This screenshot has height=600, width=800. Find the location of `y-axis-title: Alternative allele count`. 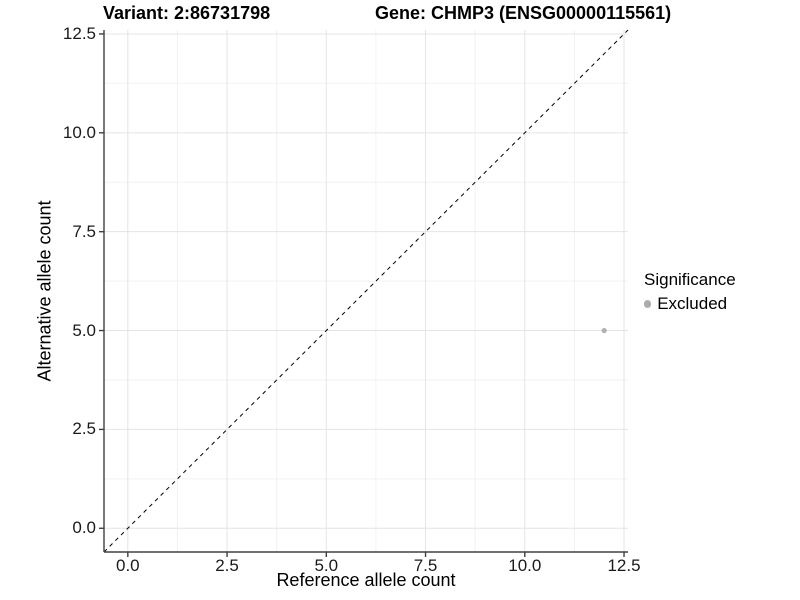

y-axis-title: Alternative allele count is located at coordinates (44, 291).